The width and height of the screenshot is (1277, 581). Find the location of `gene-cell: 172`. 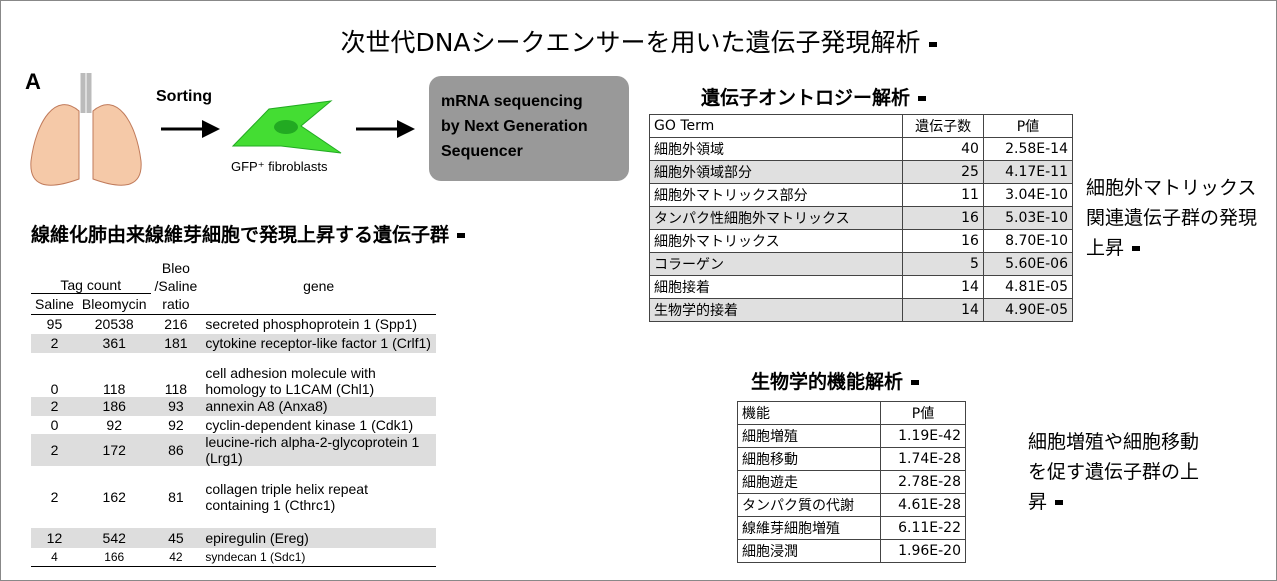

gene-cell: 172 is located at coordinates (114, 449).